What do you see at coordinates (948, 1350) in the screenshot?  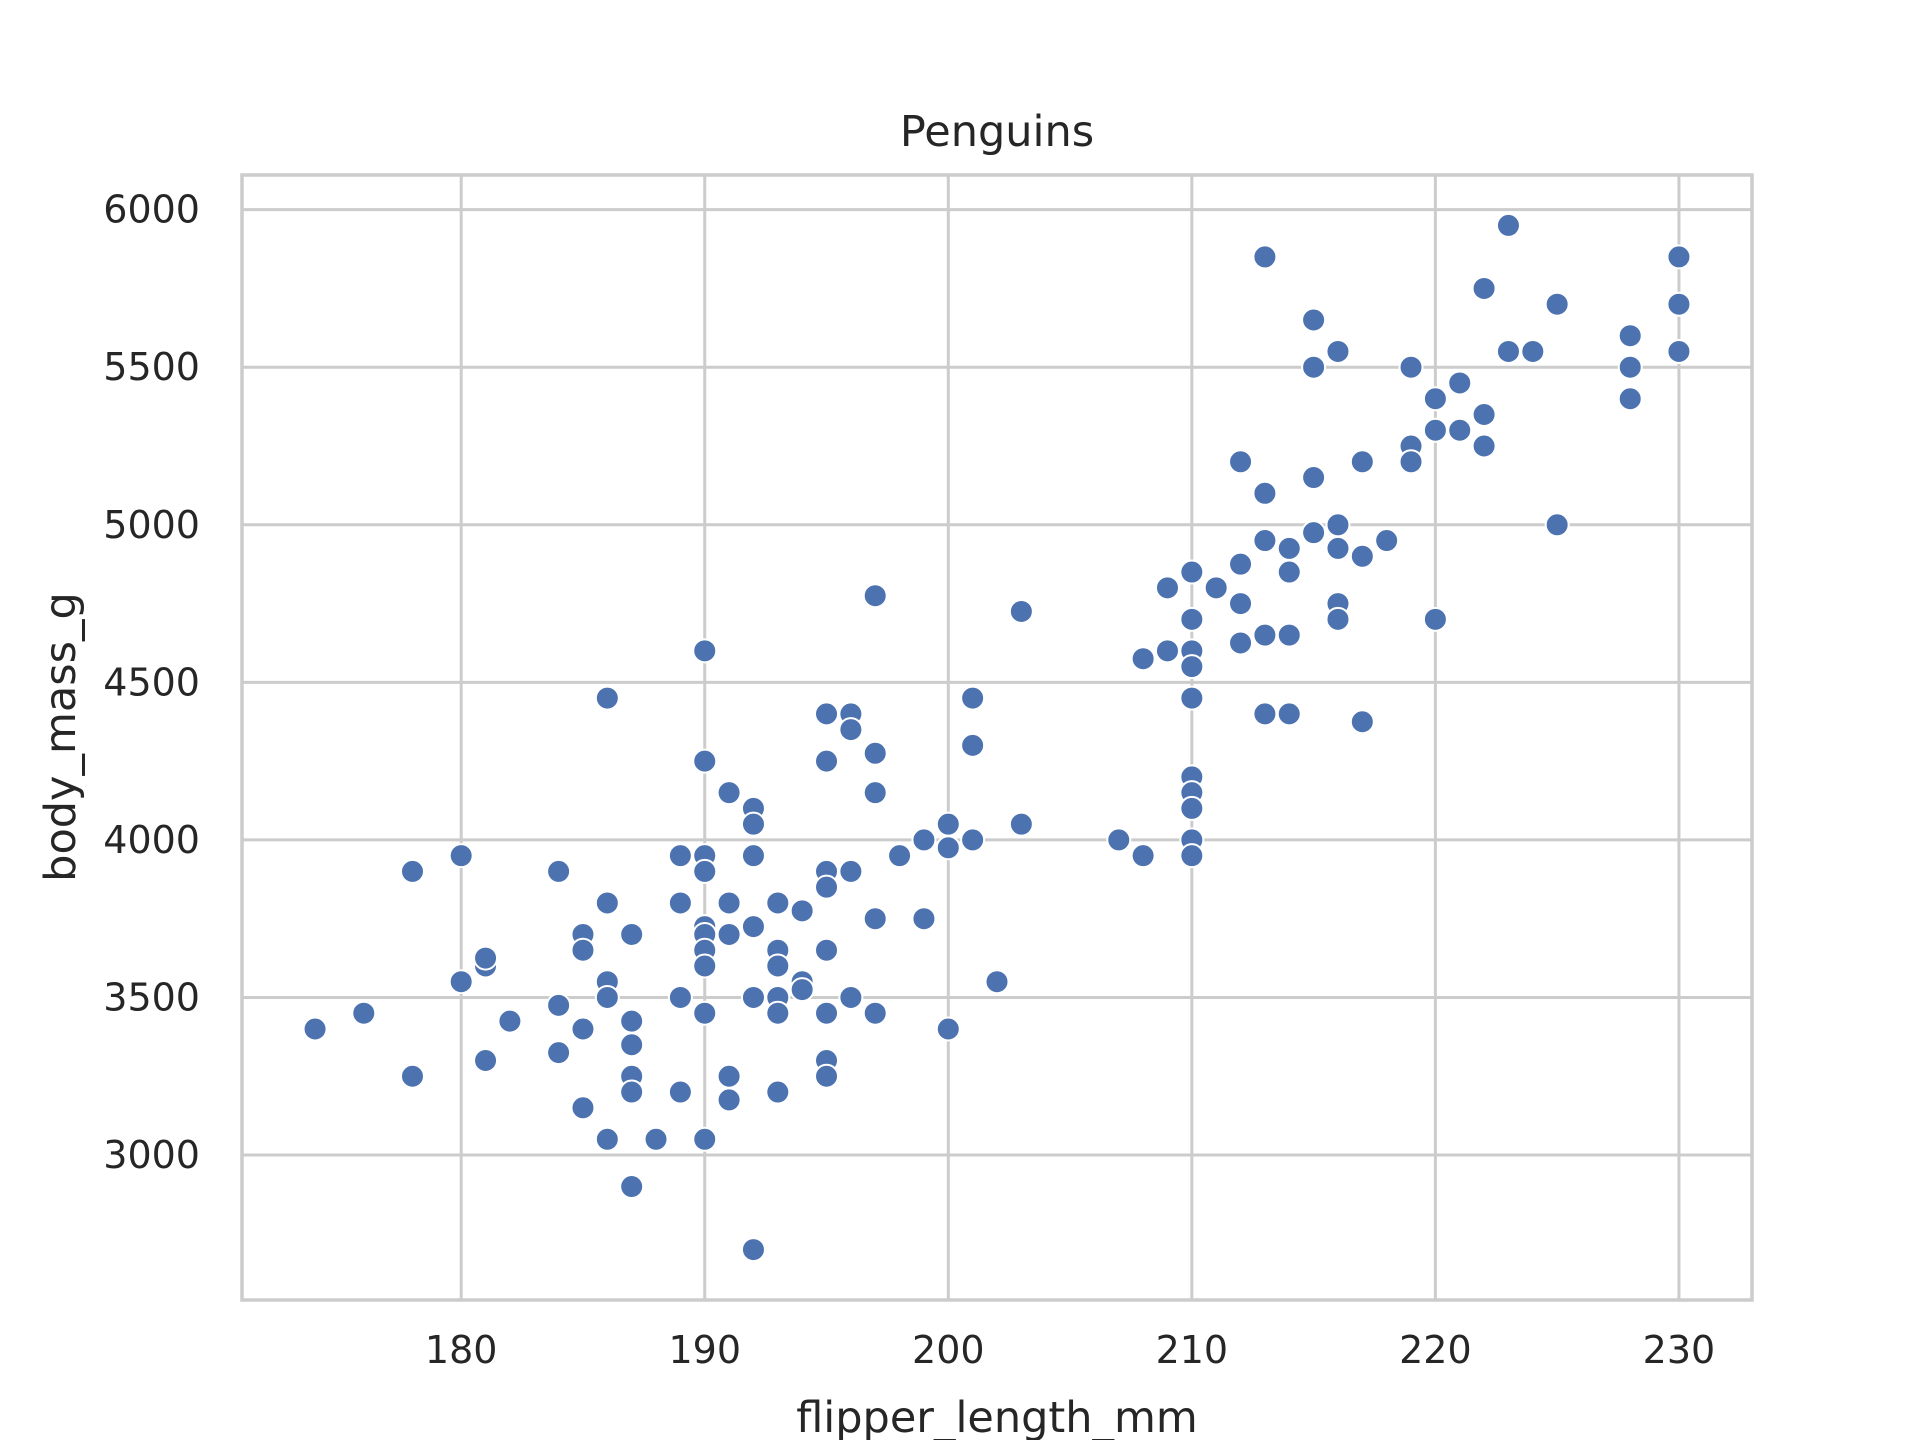 I see `x-tick-label: 200` at bounding box center [948, 1350].